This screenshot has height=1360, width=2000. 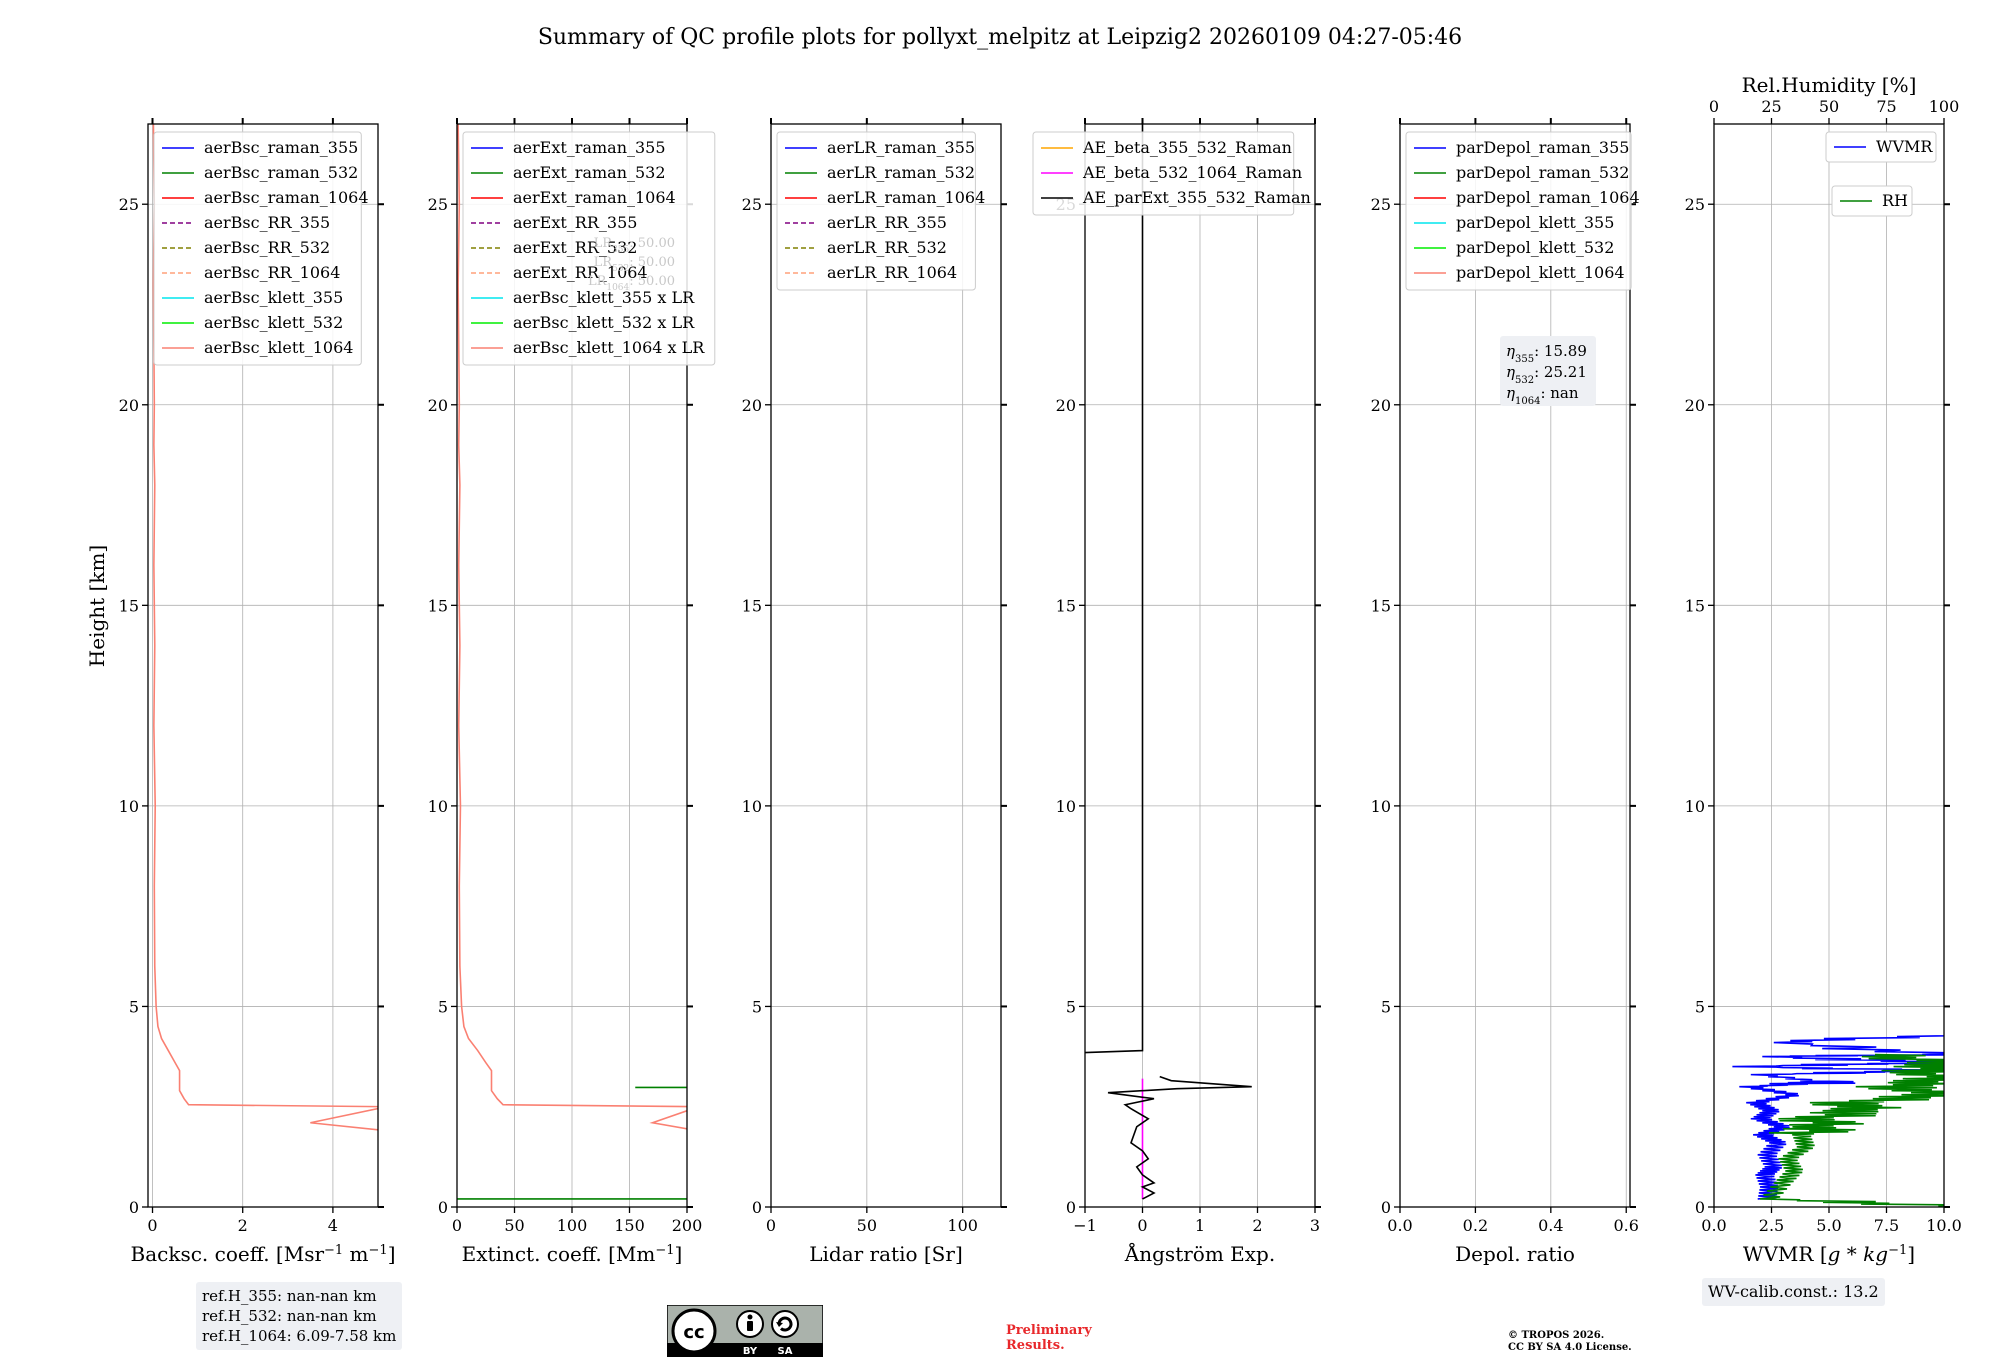 What do you see at coordinates (1829, 85) in the screenshot?
I see `top-x-axis-label: Rel.Humidity [%]` at bounding box center [1829, 85].